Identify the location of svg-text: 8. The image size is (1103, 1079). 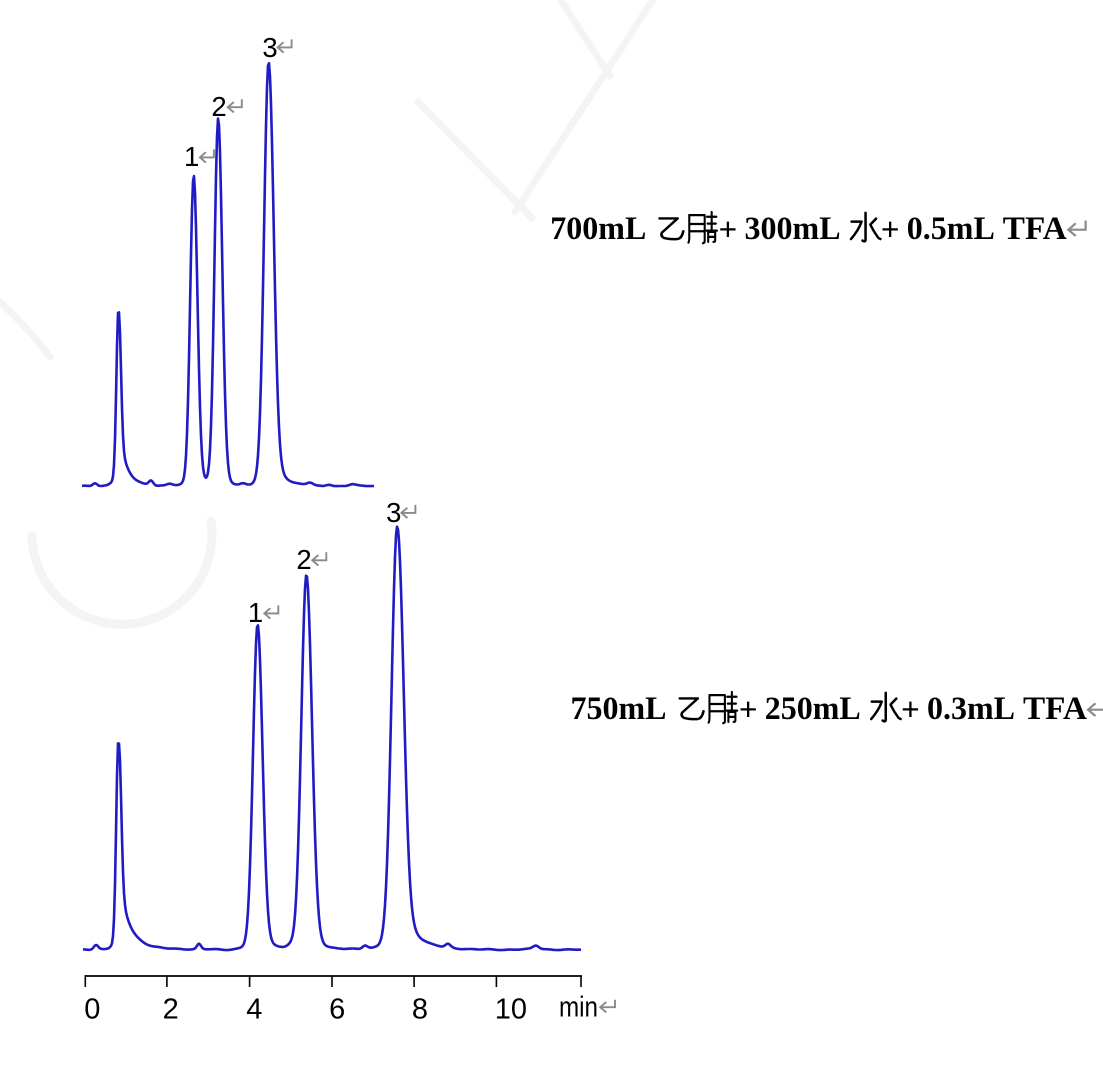
(420, 1010).